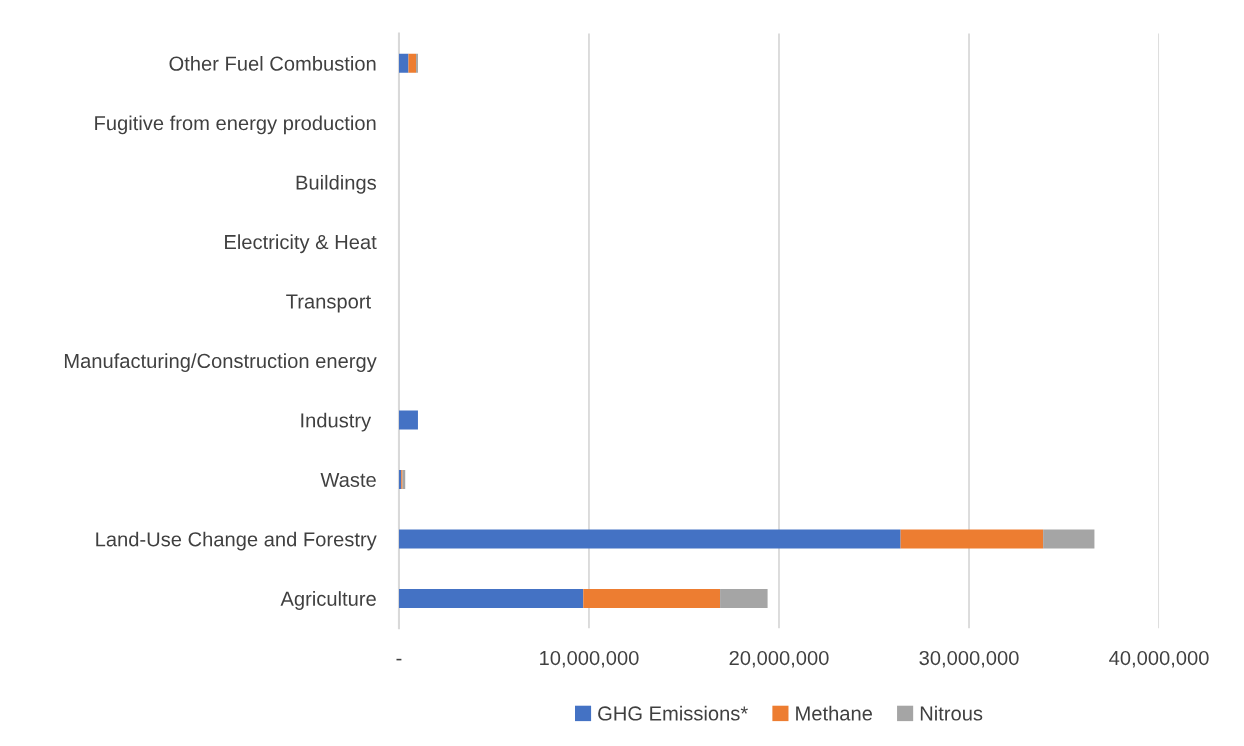  I want to click on legend-label: GHG Emissions*, so click(673, 713).